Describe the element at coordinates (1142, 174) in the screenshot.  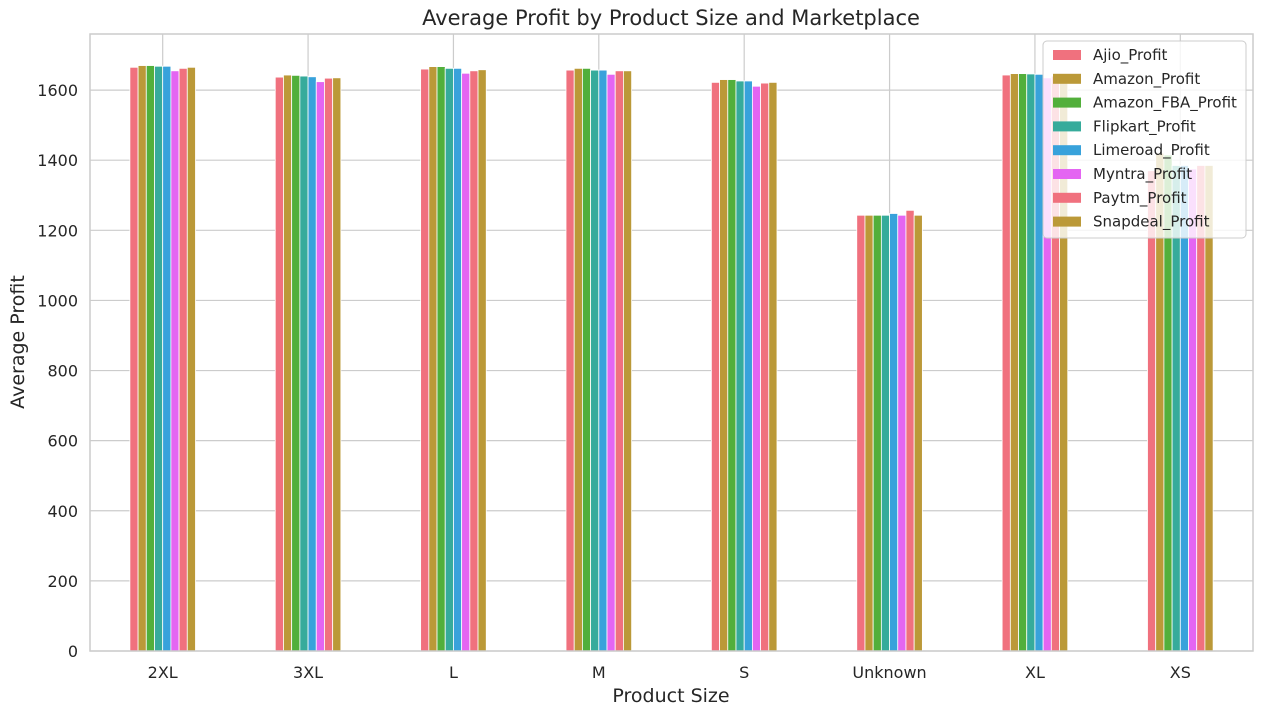
I see `legend-label: Myntra_Profit` at that location.